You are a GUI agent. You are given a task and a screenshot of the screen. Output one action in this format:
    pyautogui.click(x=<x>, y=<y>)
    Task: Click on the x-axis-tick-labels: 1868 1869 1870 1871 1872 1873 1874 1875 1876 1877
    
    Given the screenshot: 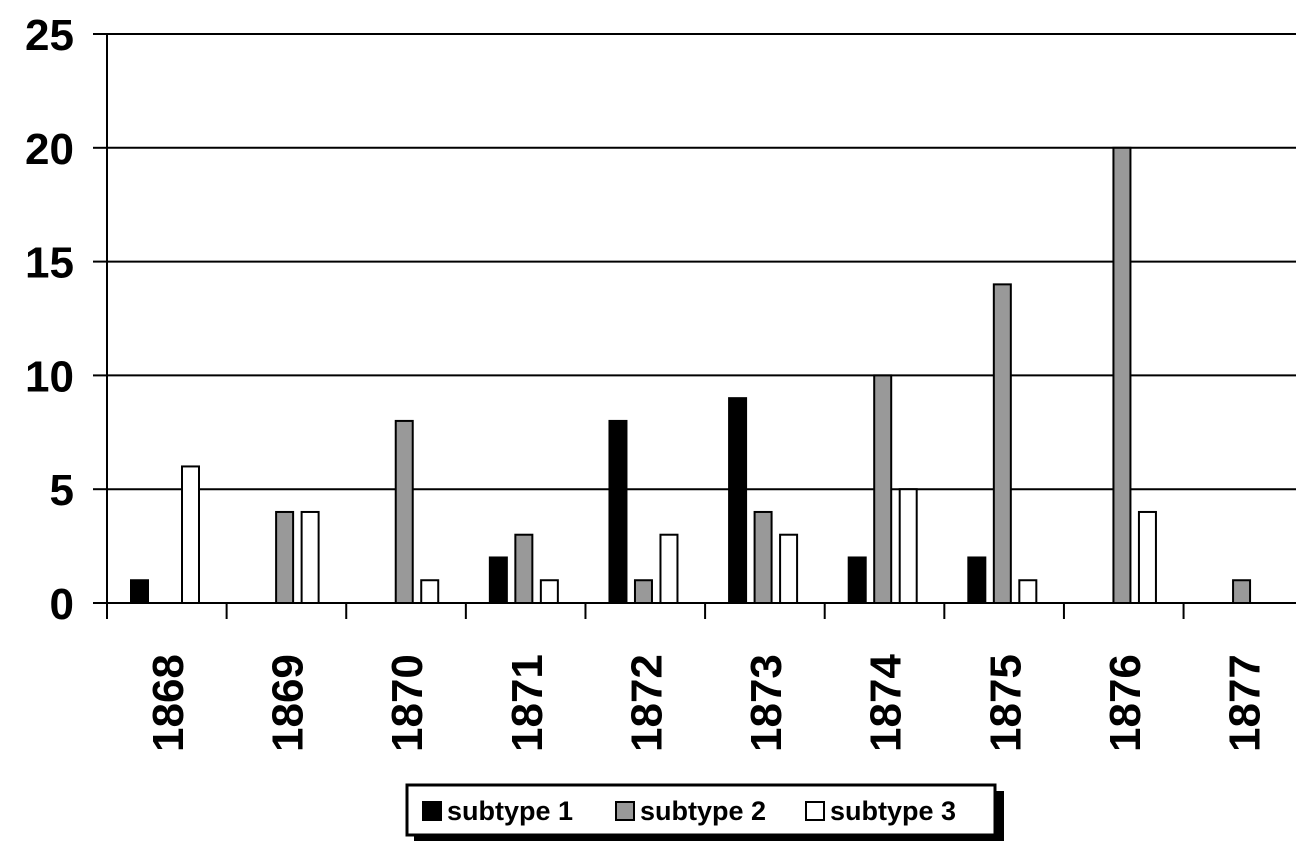 What is the action you would take?
    pyautogui.click(x=707, y=703)
    